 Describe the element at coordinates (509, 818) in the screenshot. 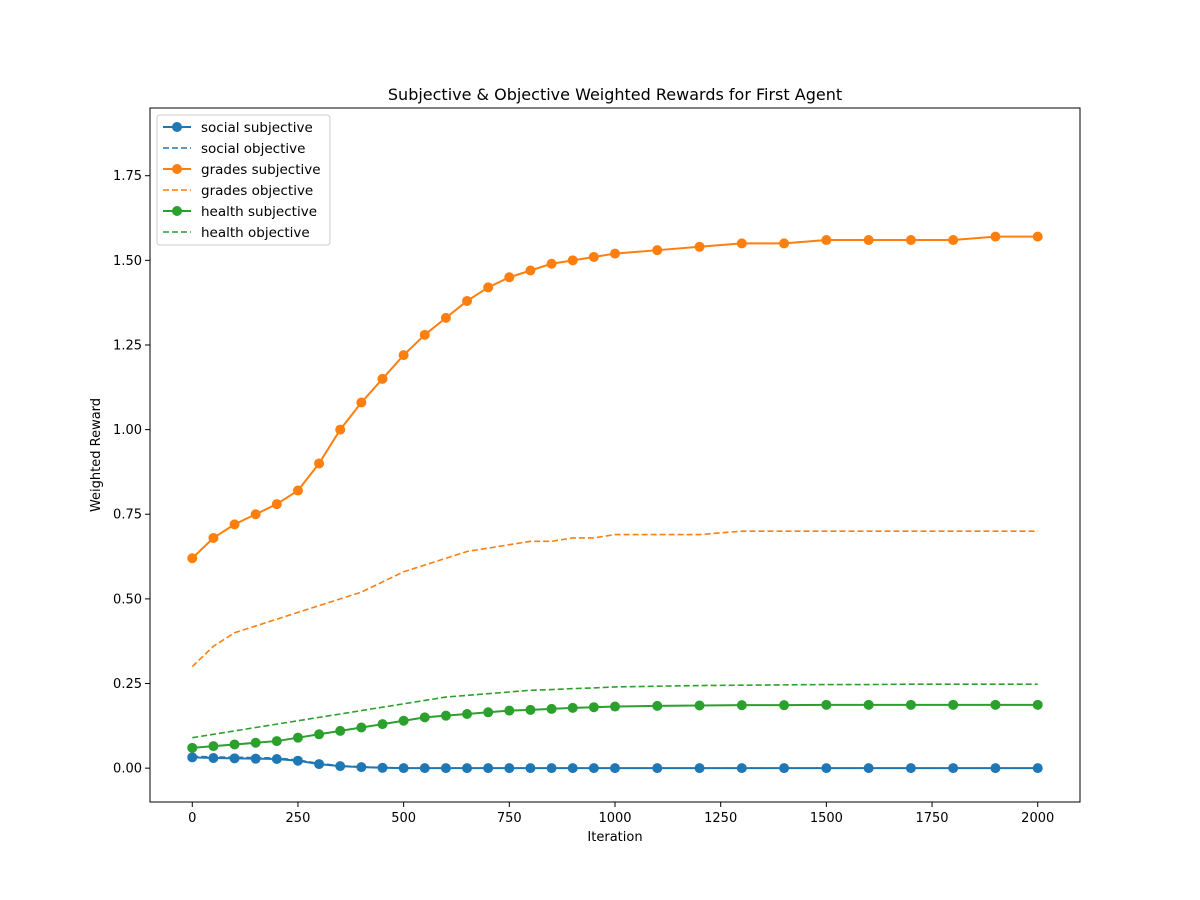

I see `x-tick-label: 750` at that location.